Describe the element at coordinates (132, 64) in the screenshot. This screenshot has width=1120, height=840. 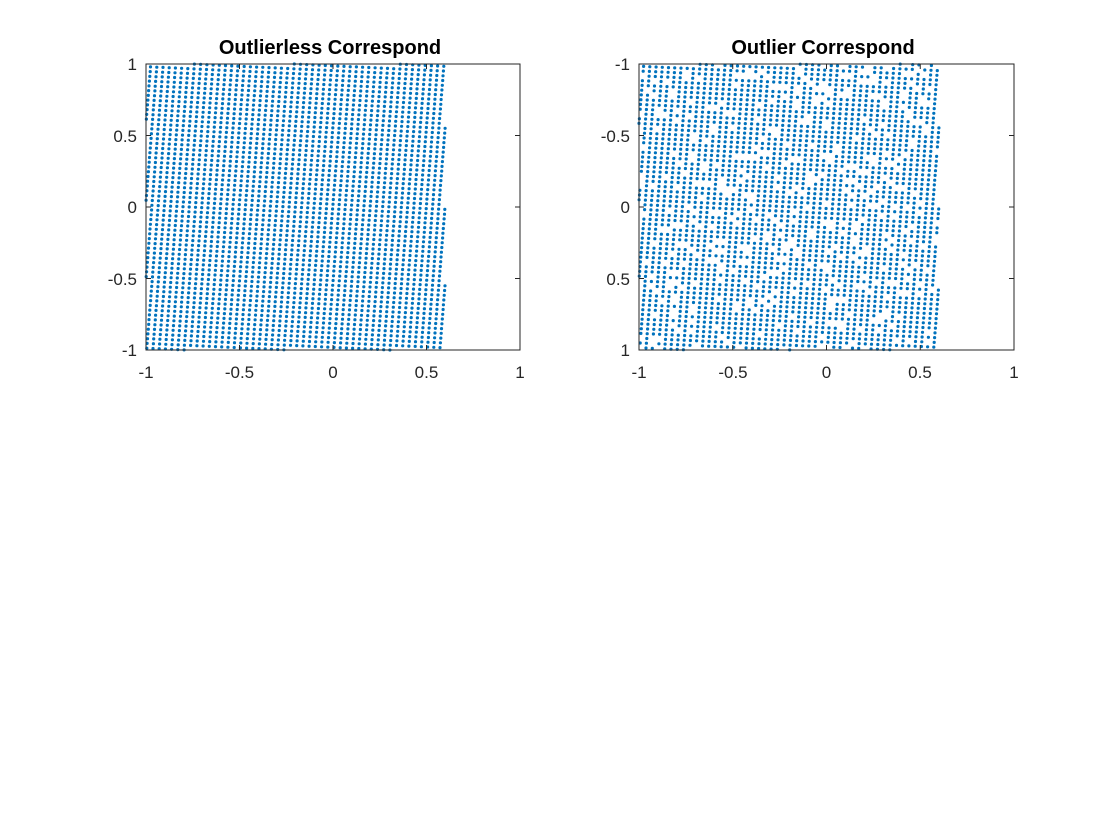
I see `y-tick-label: 1` at that location.